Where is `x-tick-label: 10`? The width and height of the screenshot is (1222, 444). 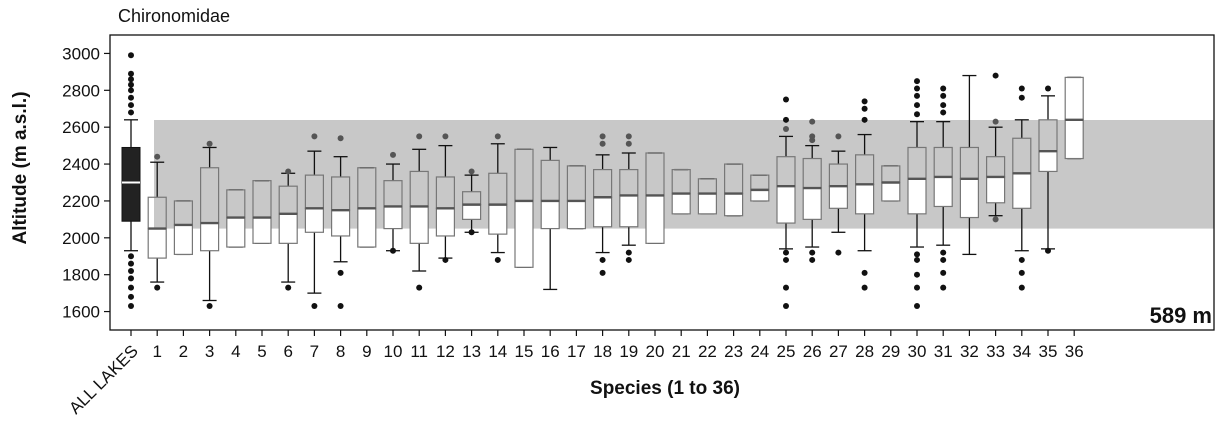 x-tick-label: 10 is located at coordinates (393, 351).